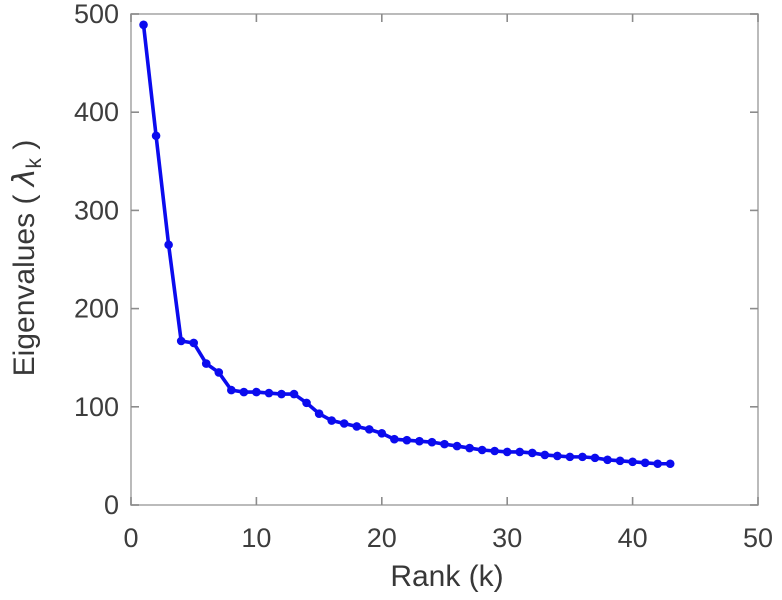 The width and height of the screenshot is (782, 600). Describe the element at coordinates (24, 281) in the screenshot. I see `y-axis-label-prefix: Eigenvalues (` at that location.